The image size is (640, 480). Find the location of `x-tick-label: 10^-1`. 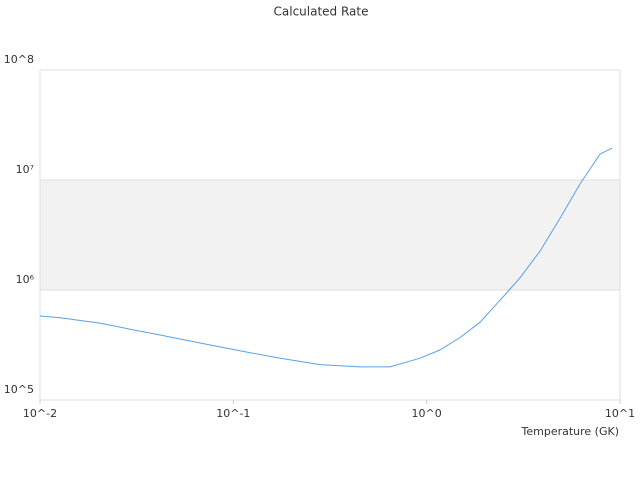

x-tick-label: 10^-1 is located at coordinates (233, 413).